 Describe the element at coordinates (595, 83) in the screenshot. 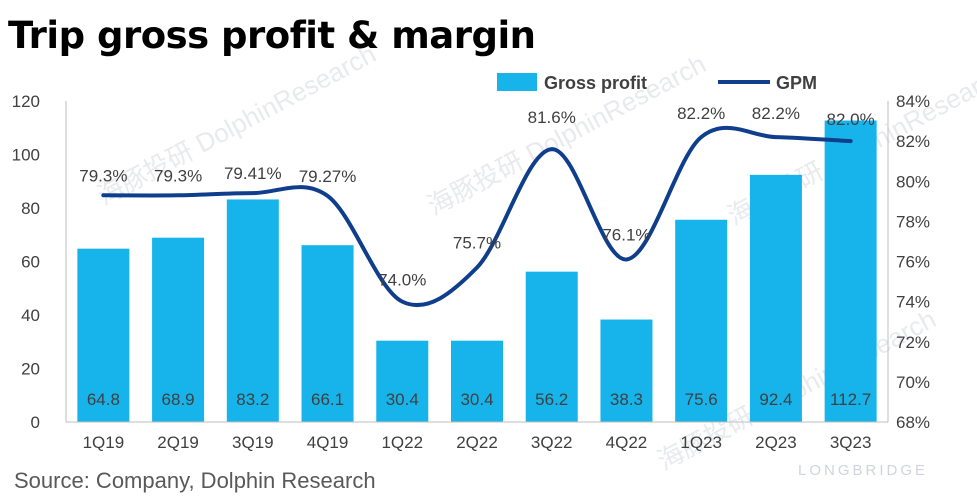

I see `legend-label-gross-profit: Gross profit` at that location.